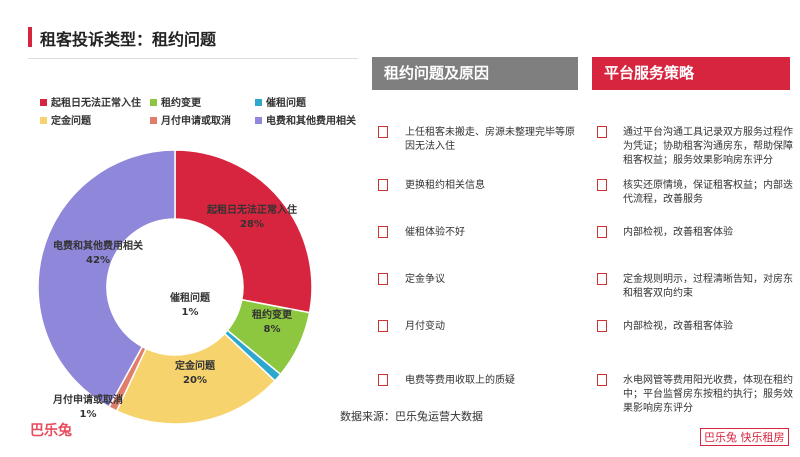  Describe the element at coordinates (435, 232) in the screenshot. I see `row-text: 催租体验不好` at that location.